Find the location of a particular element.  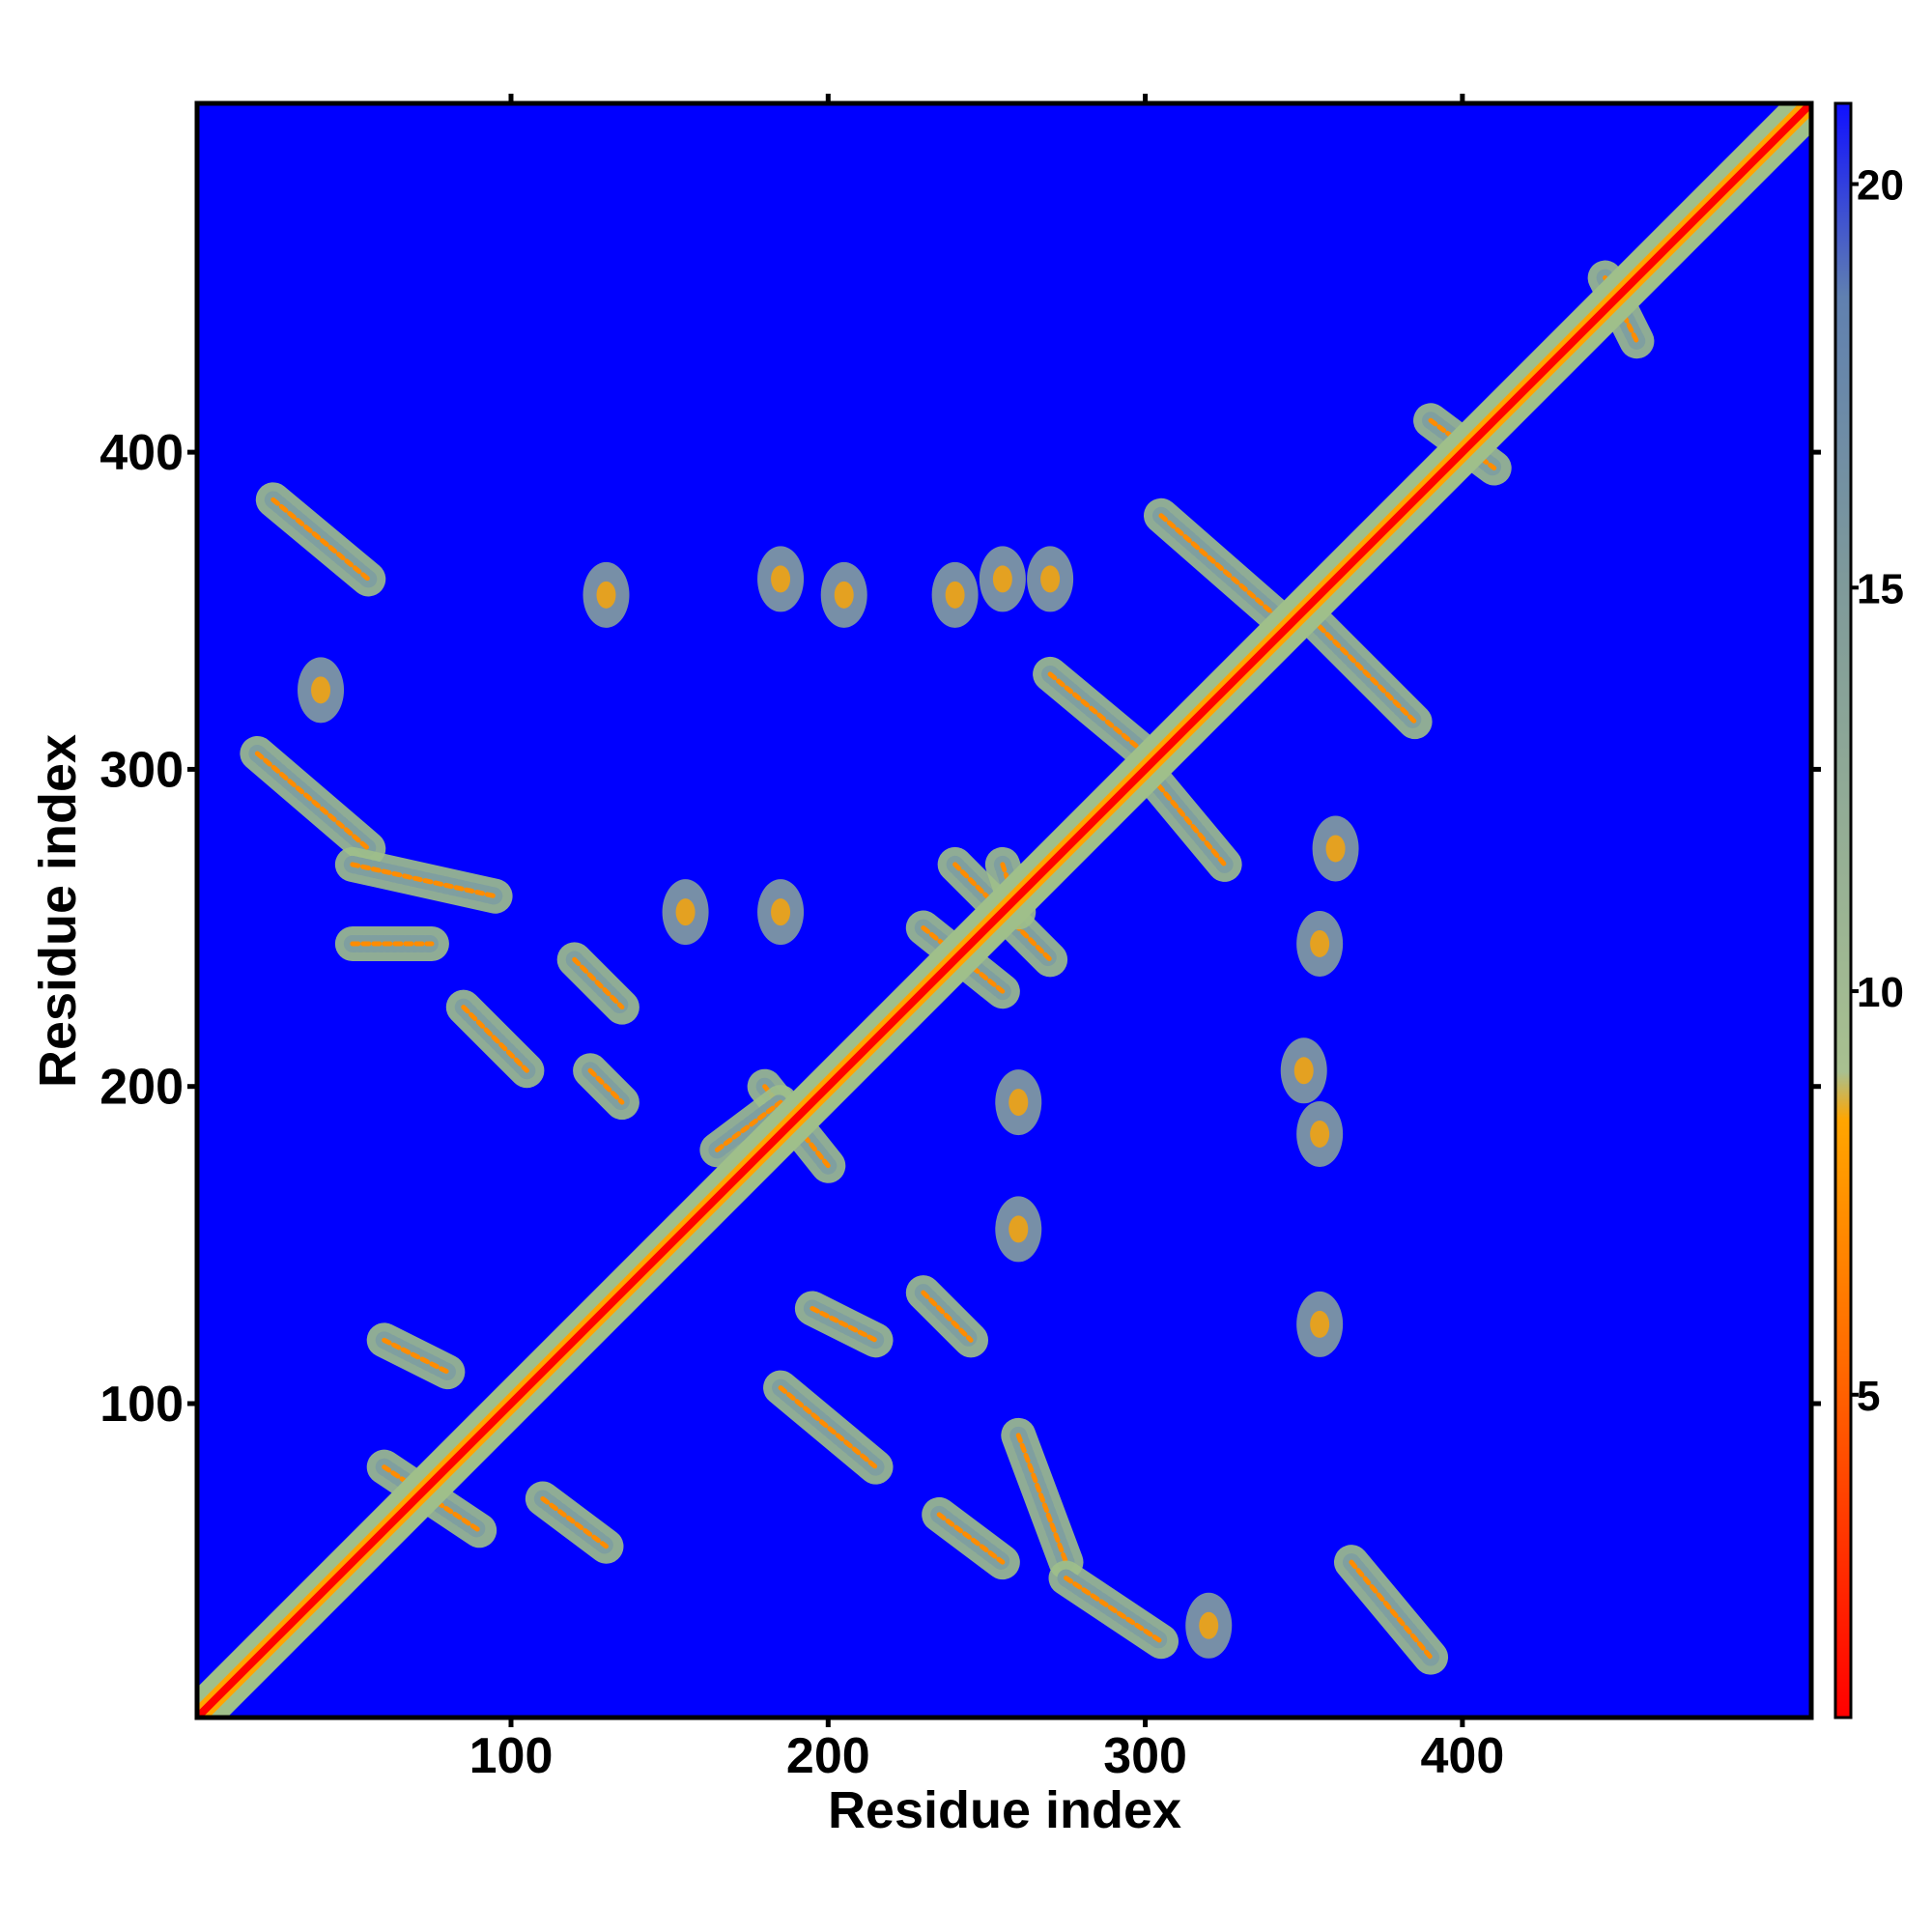

colorbar: 5 10 15 20 is located at coordinates (1868, 910).